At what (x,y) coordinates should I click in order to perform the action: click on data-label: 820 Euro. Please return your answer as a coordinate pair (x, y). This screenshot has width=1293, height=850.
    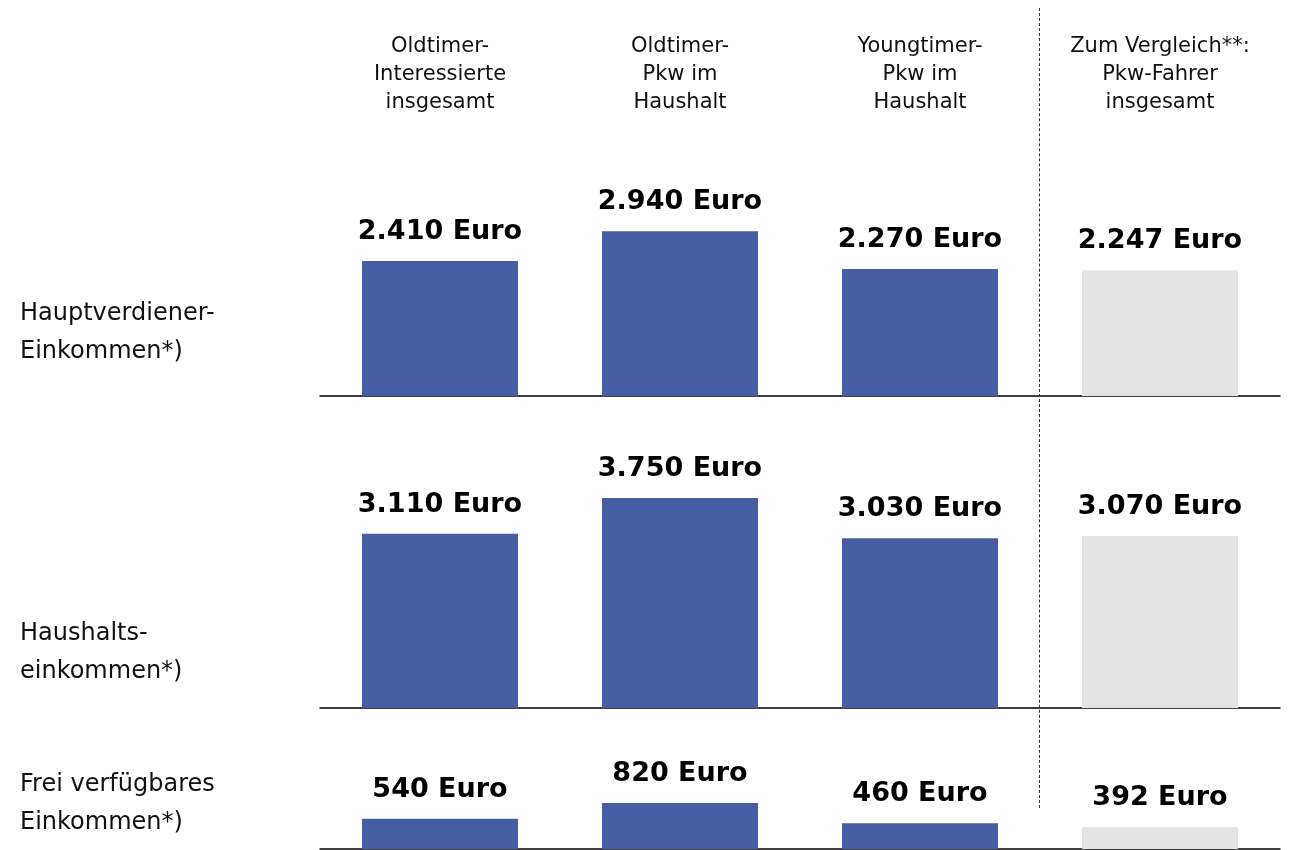
    Looking at the image, I should click on (680, 772).